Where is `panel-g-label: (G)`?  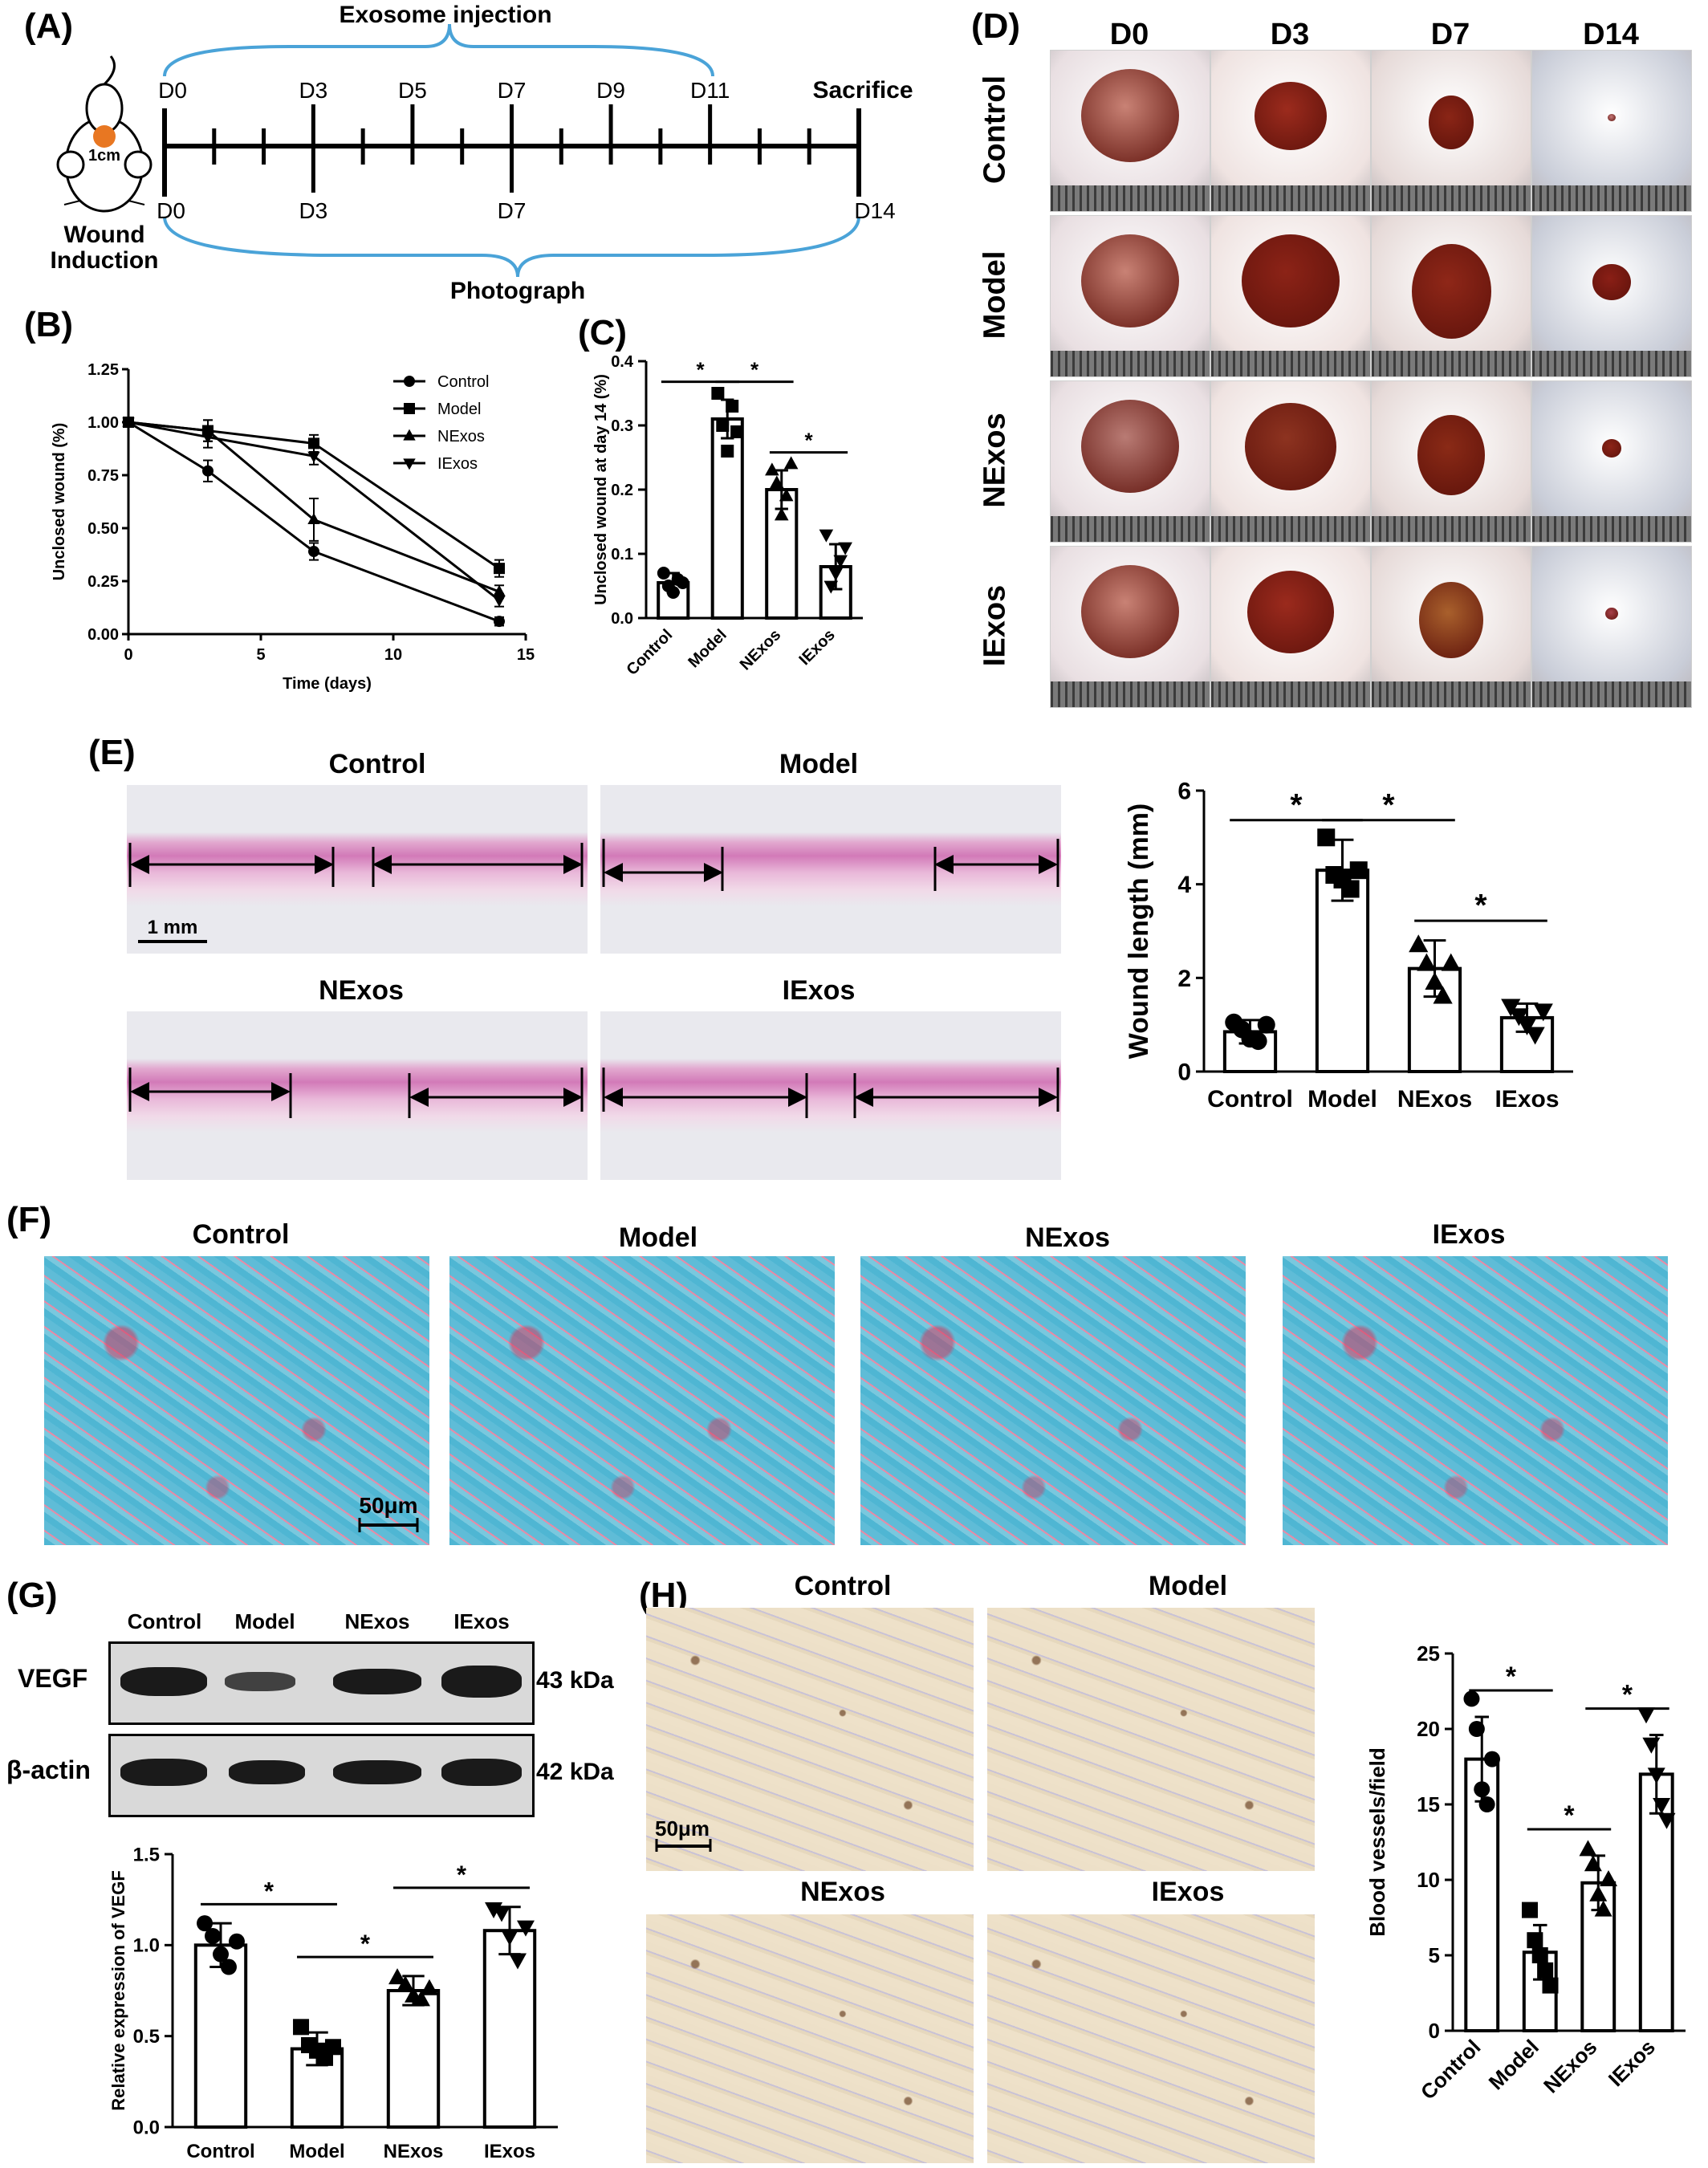 panel-g-label: (G) is located at coordinates (32, 1595).